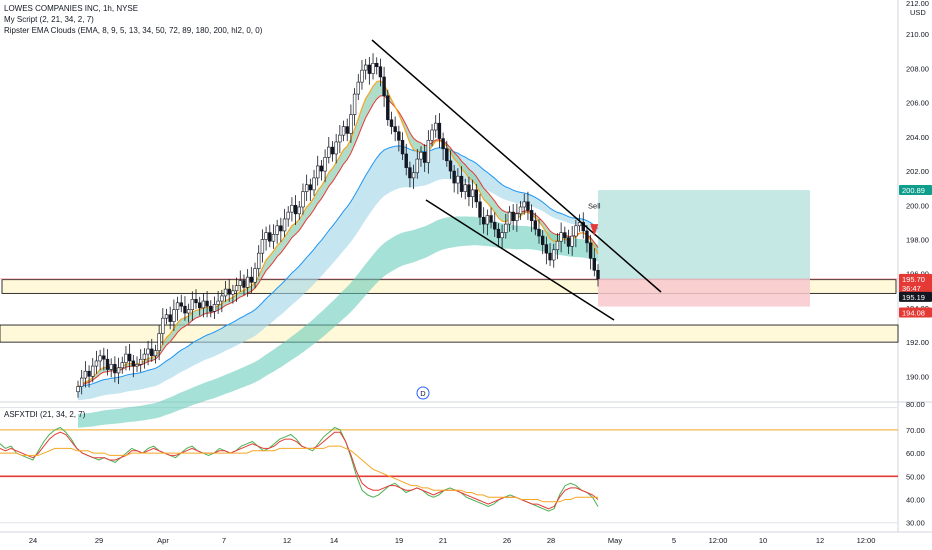 The image size is (932, 550). Describe the element at coordinates (915, 476) in the screenshot. I see `oscillator-tick-label: 50.00` at that location.